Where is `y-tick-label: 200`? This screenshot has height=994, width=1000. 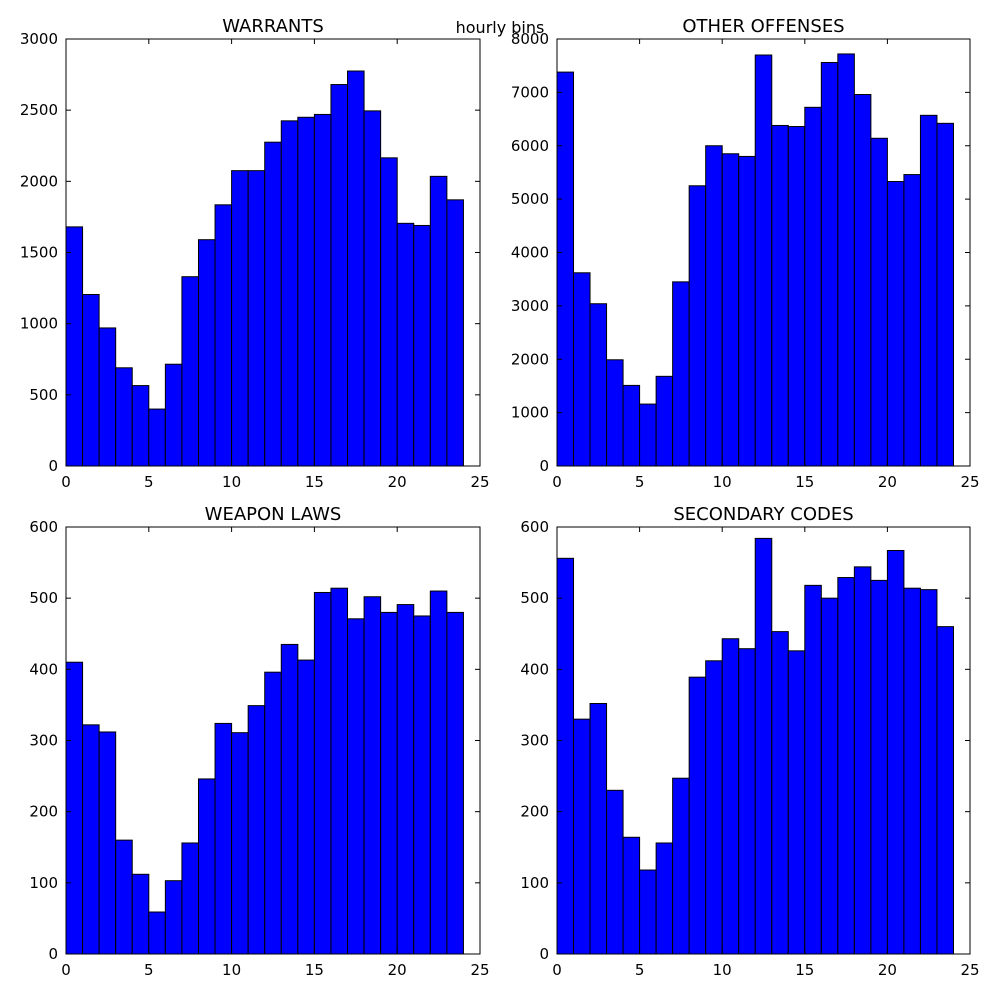 y-tick-label: 200 is located at coordinates (43, 812).